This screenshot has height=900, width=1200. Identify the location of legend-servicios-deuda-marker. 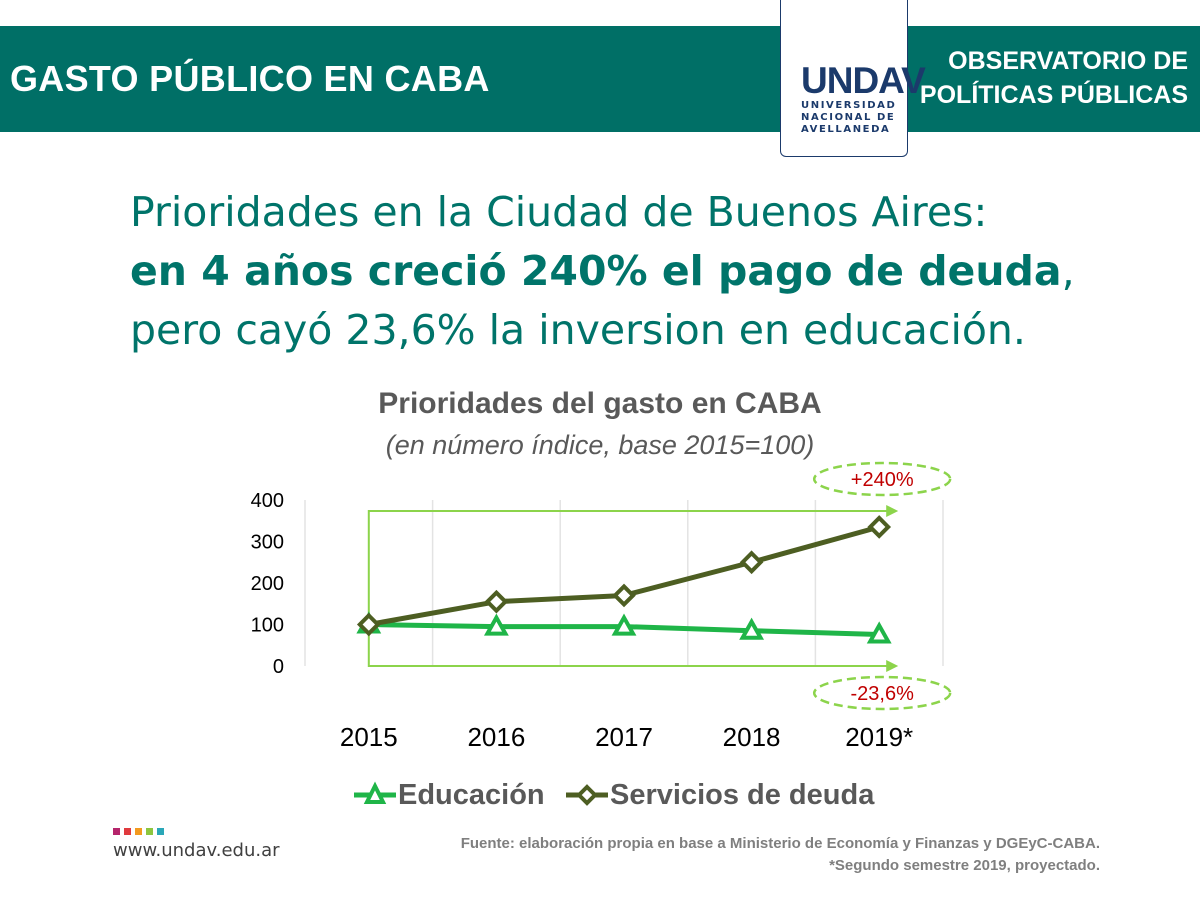
(587, 795).